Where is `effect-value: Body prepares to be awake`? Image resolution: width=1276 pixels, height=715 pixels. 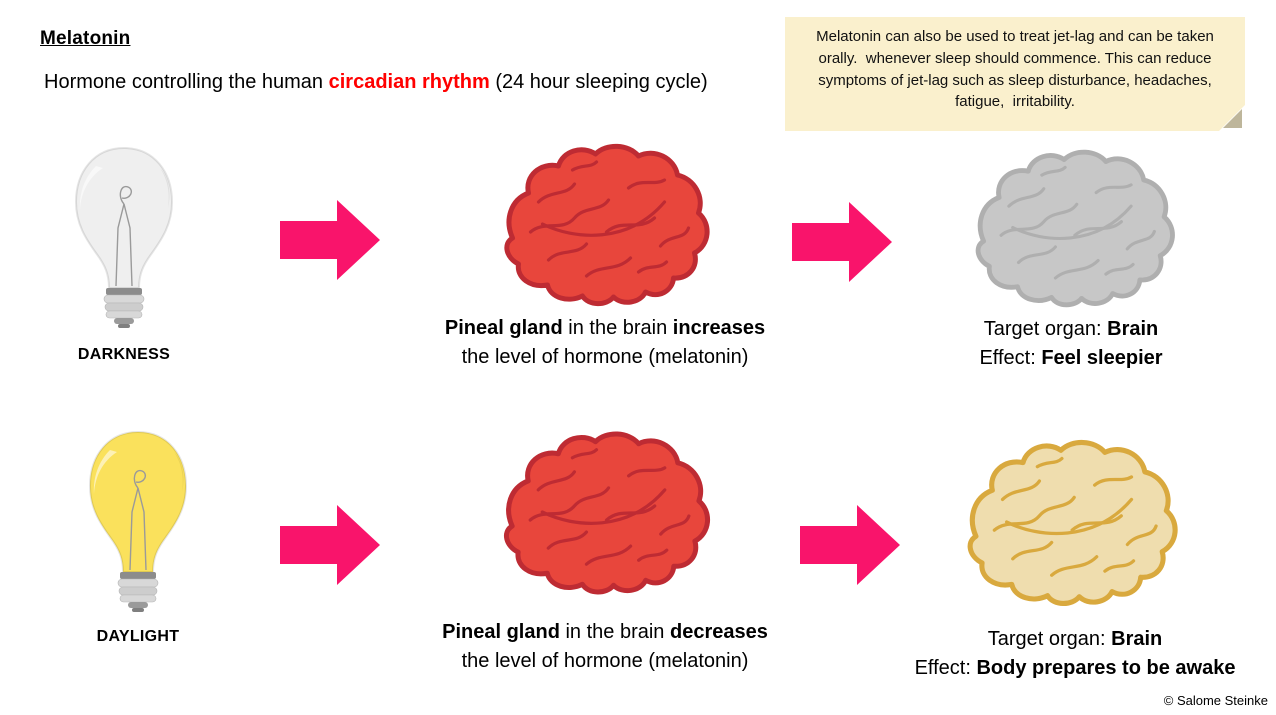
effect-value: Body prepares to be awake is located at coordinates (1106, 668).